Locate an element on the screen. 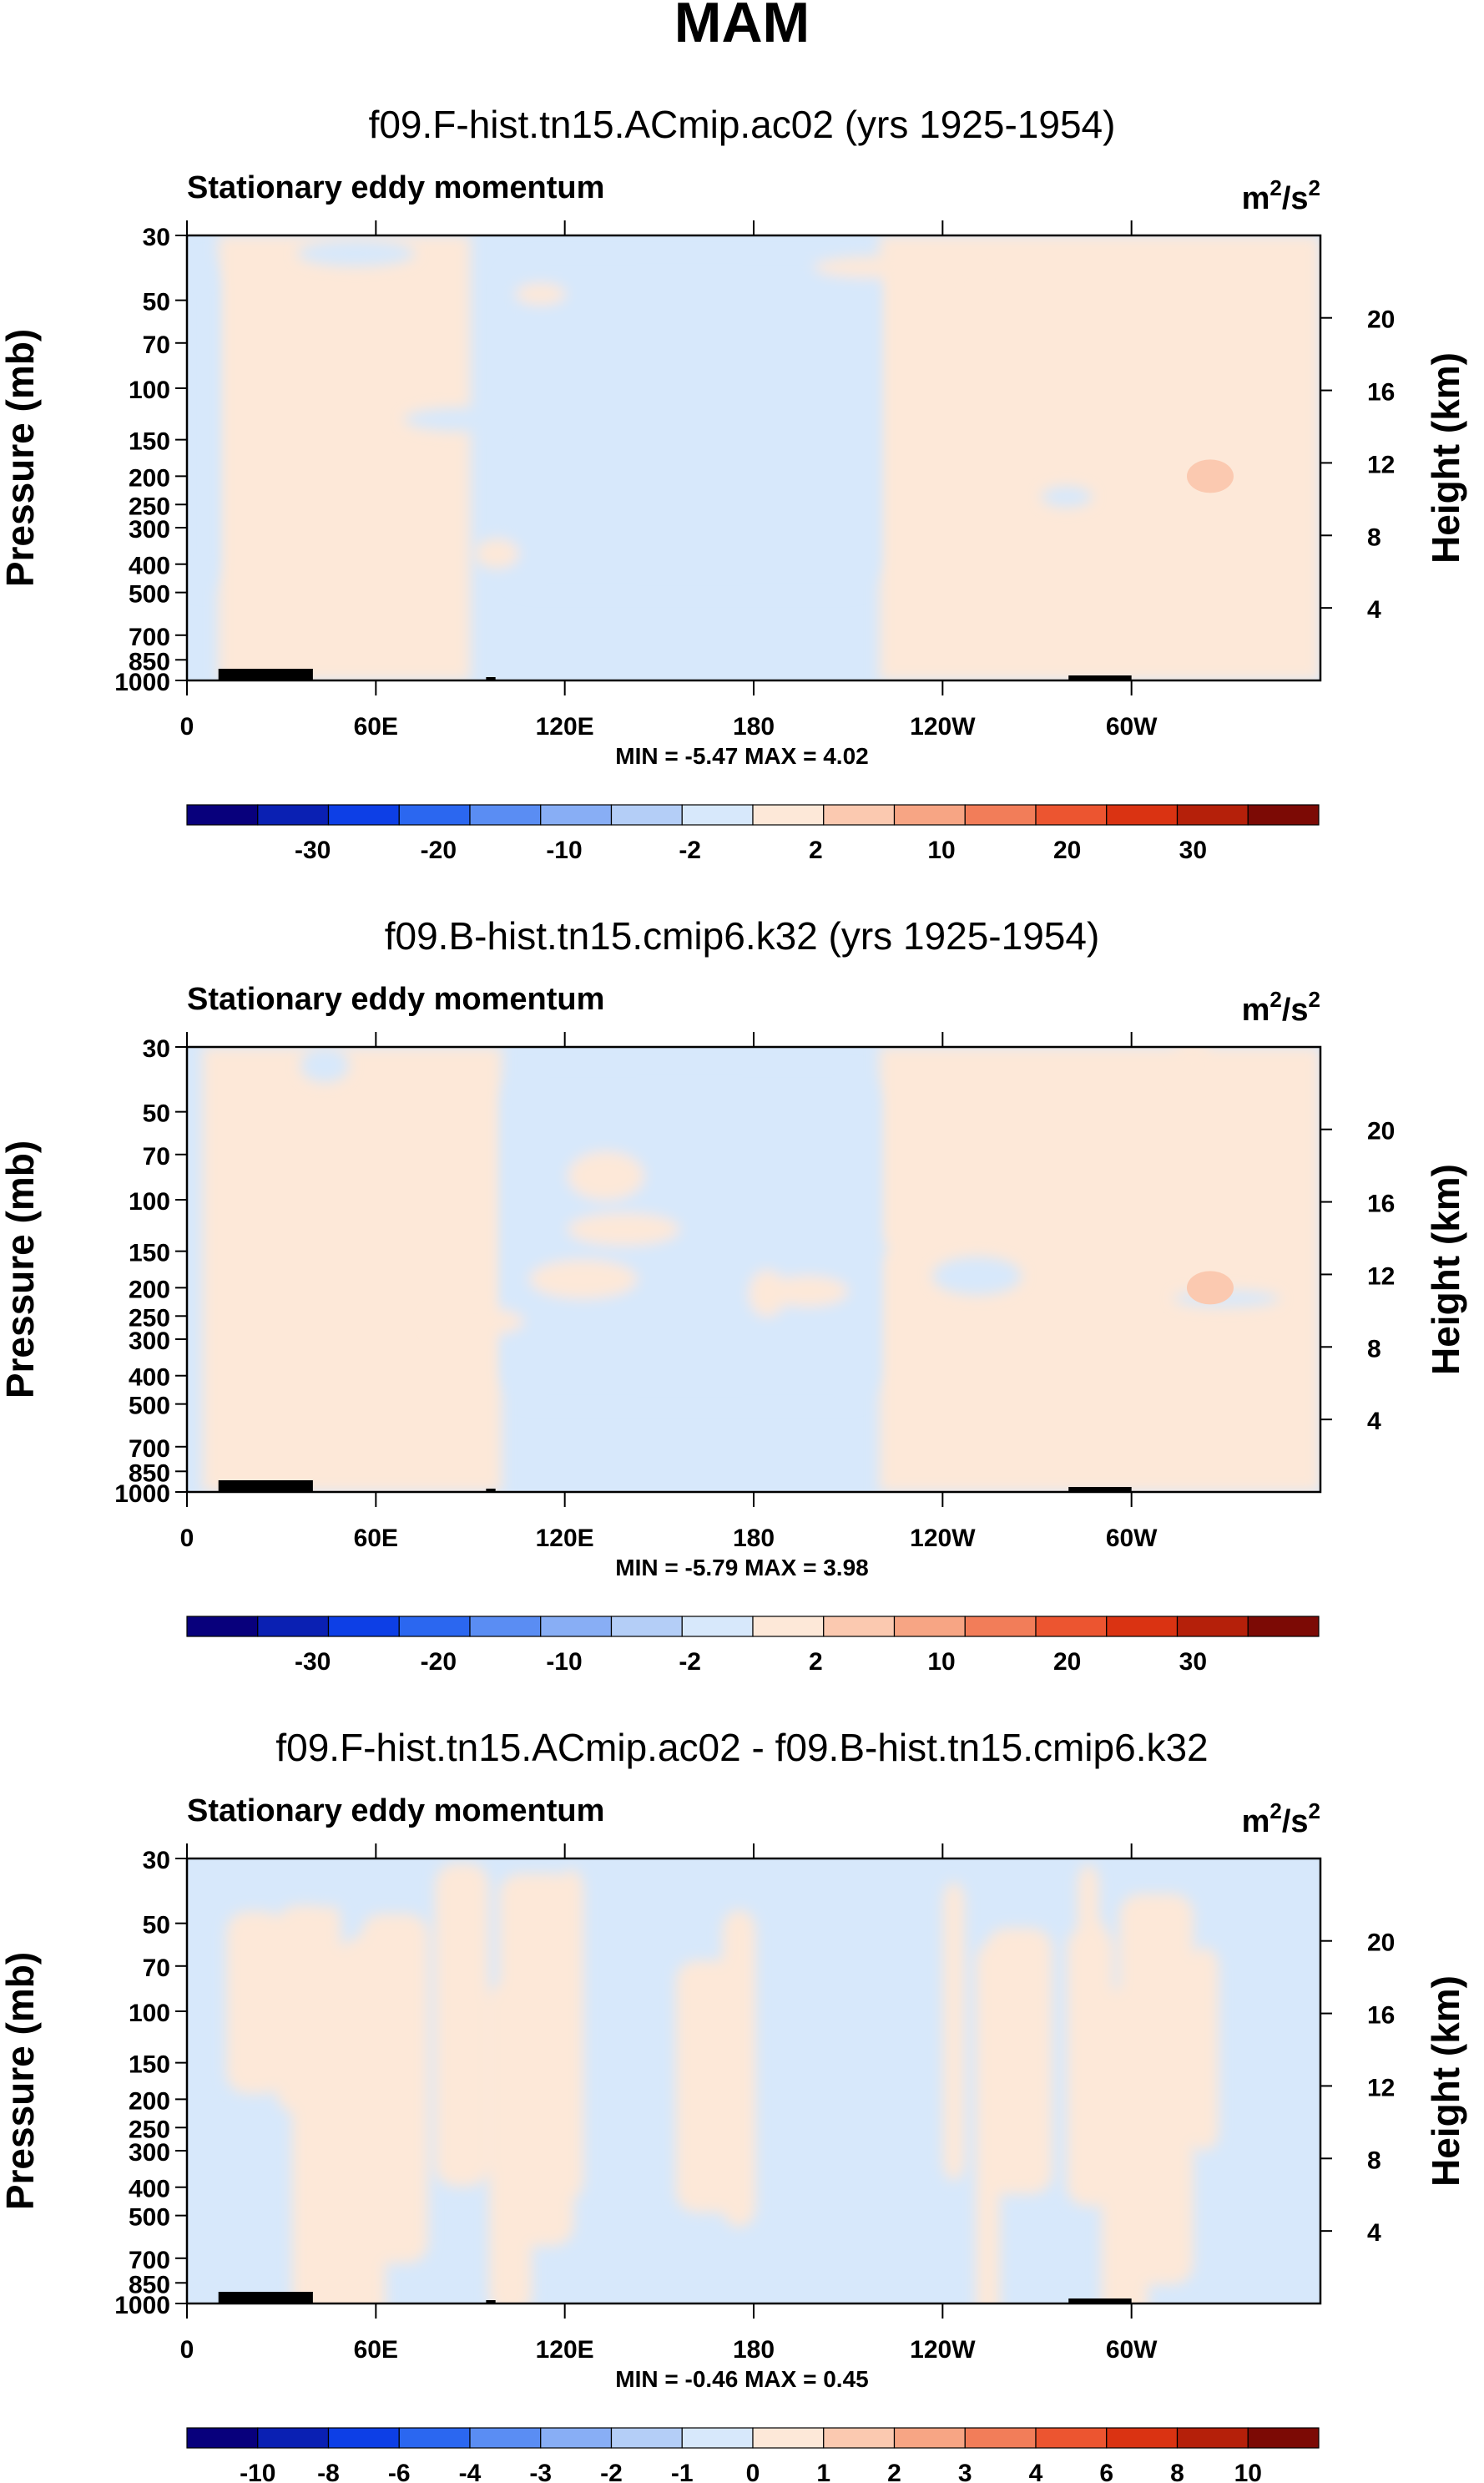 The height and width of the screenshot is (2483, 1484). positive-regions is located at coordinates (722, 2083).